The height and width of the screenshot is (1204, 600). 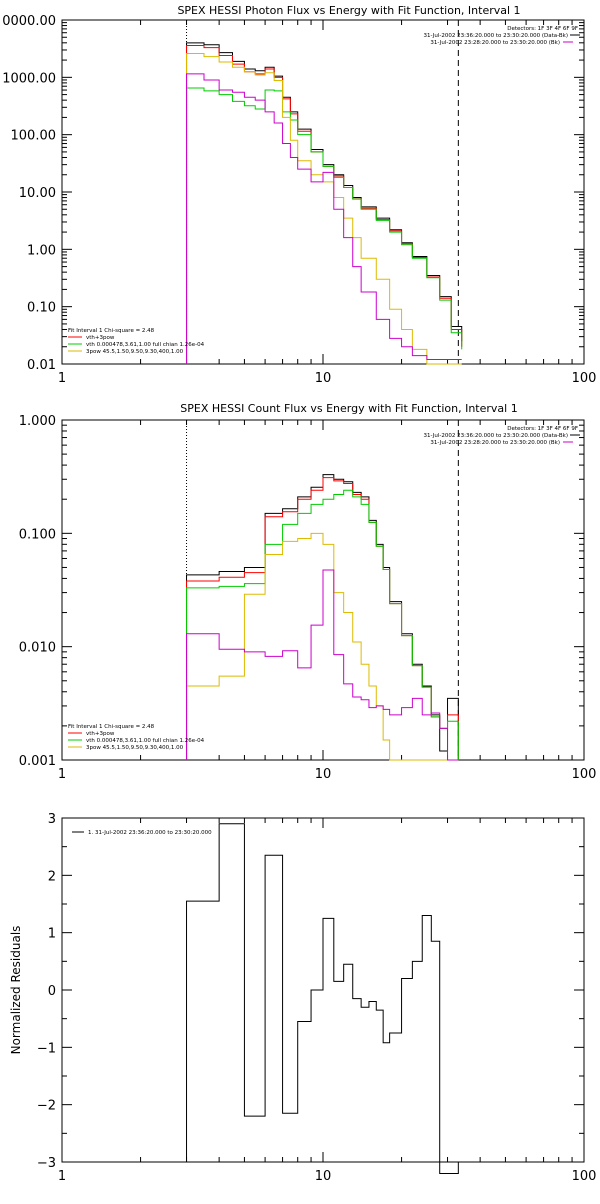 What do you see at coordinates (111, 331) in the screenshot?
I see `photon-flux-fit-chisq: Fit Interval 1 Chi-square = 2.48` at bounding box center [111, 331].